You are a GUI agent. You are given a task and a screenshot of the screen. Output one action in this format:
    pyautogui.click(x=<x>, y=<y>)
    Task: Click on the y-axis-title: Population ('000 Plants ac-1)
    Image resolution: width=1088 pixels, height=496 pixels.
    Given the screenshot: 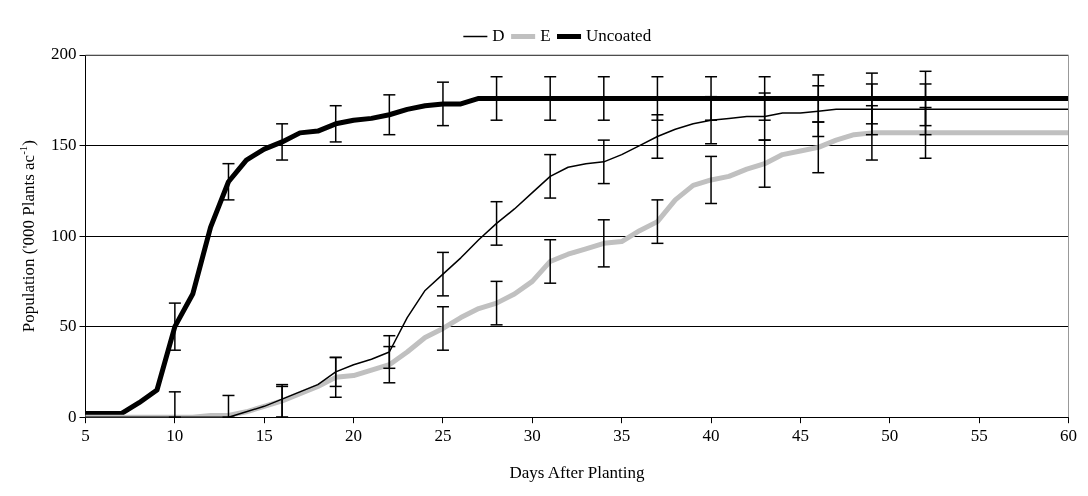 What is the action you would take?
    pyautogui.click(x=27, y=236)
    